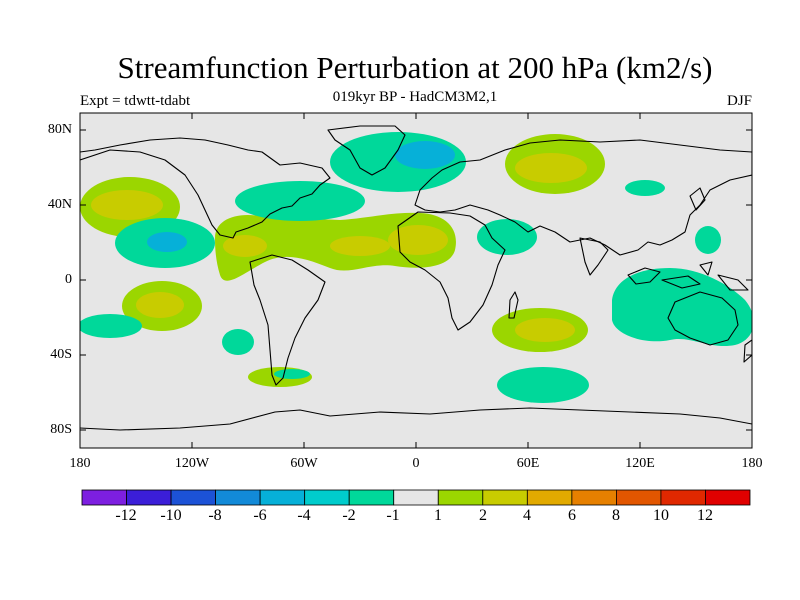  Describe the element at coordinates (260, 515) in the screenshot. I see `colorbar-label: -6` at that location.